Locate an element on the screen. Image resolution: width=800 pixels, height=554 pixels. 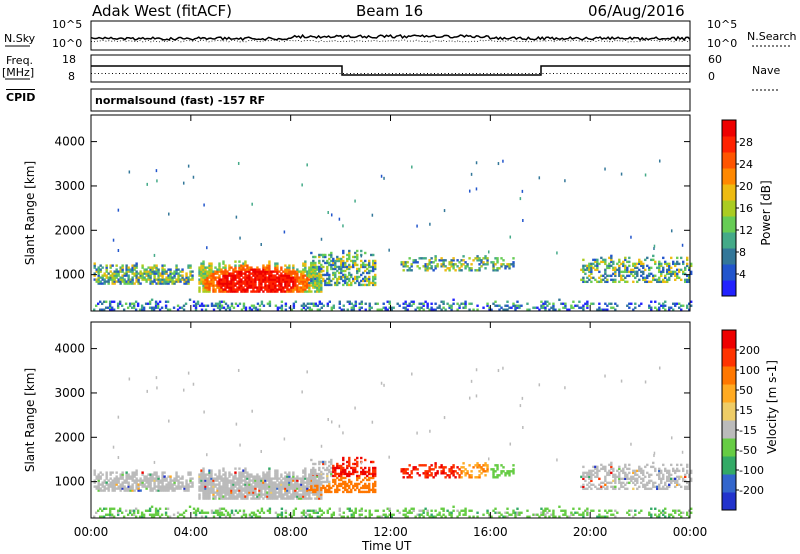
velocity-scatter is located at coordinates (654, 456).